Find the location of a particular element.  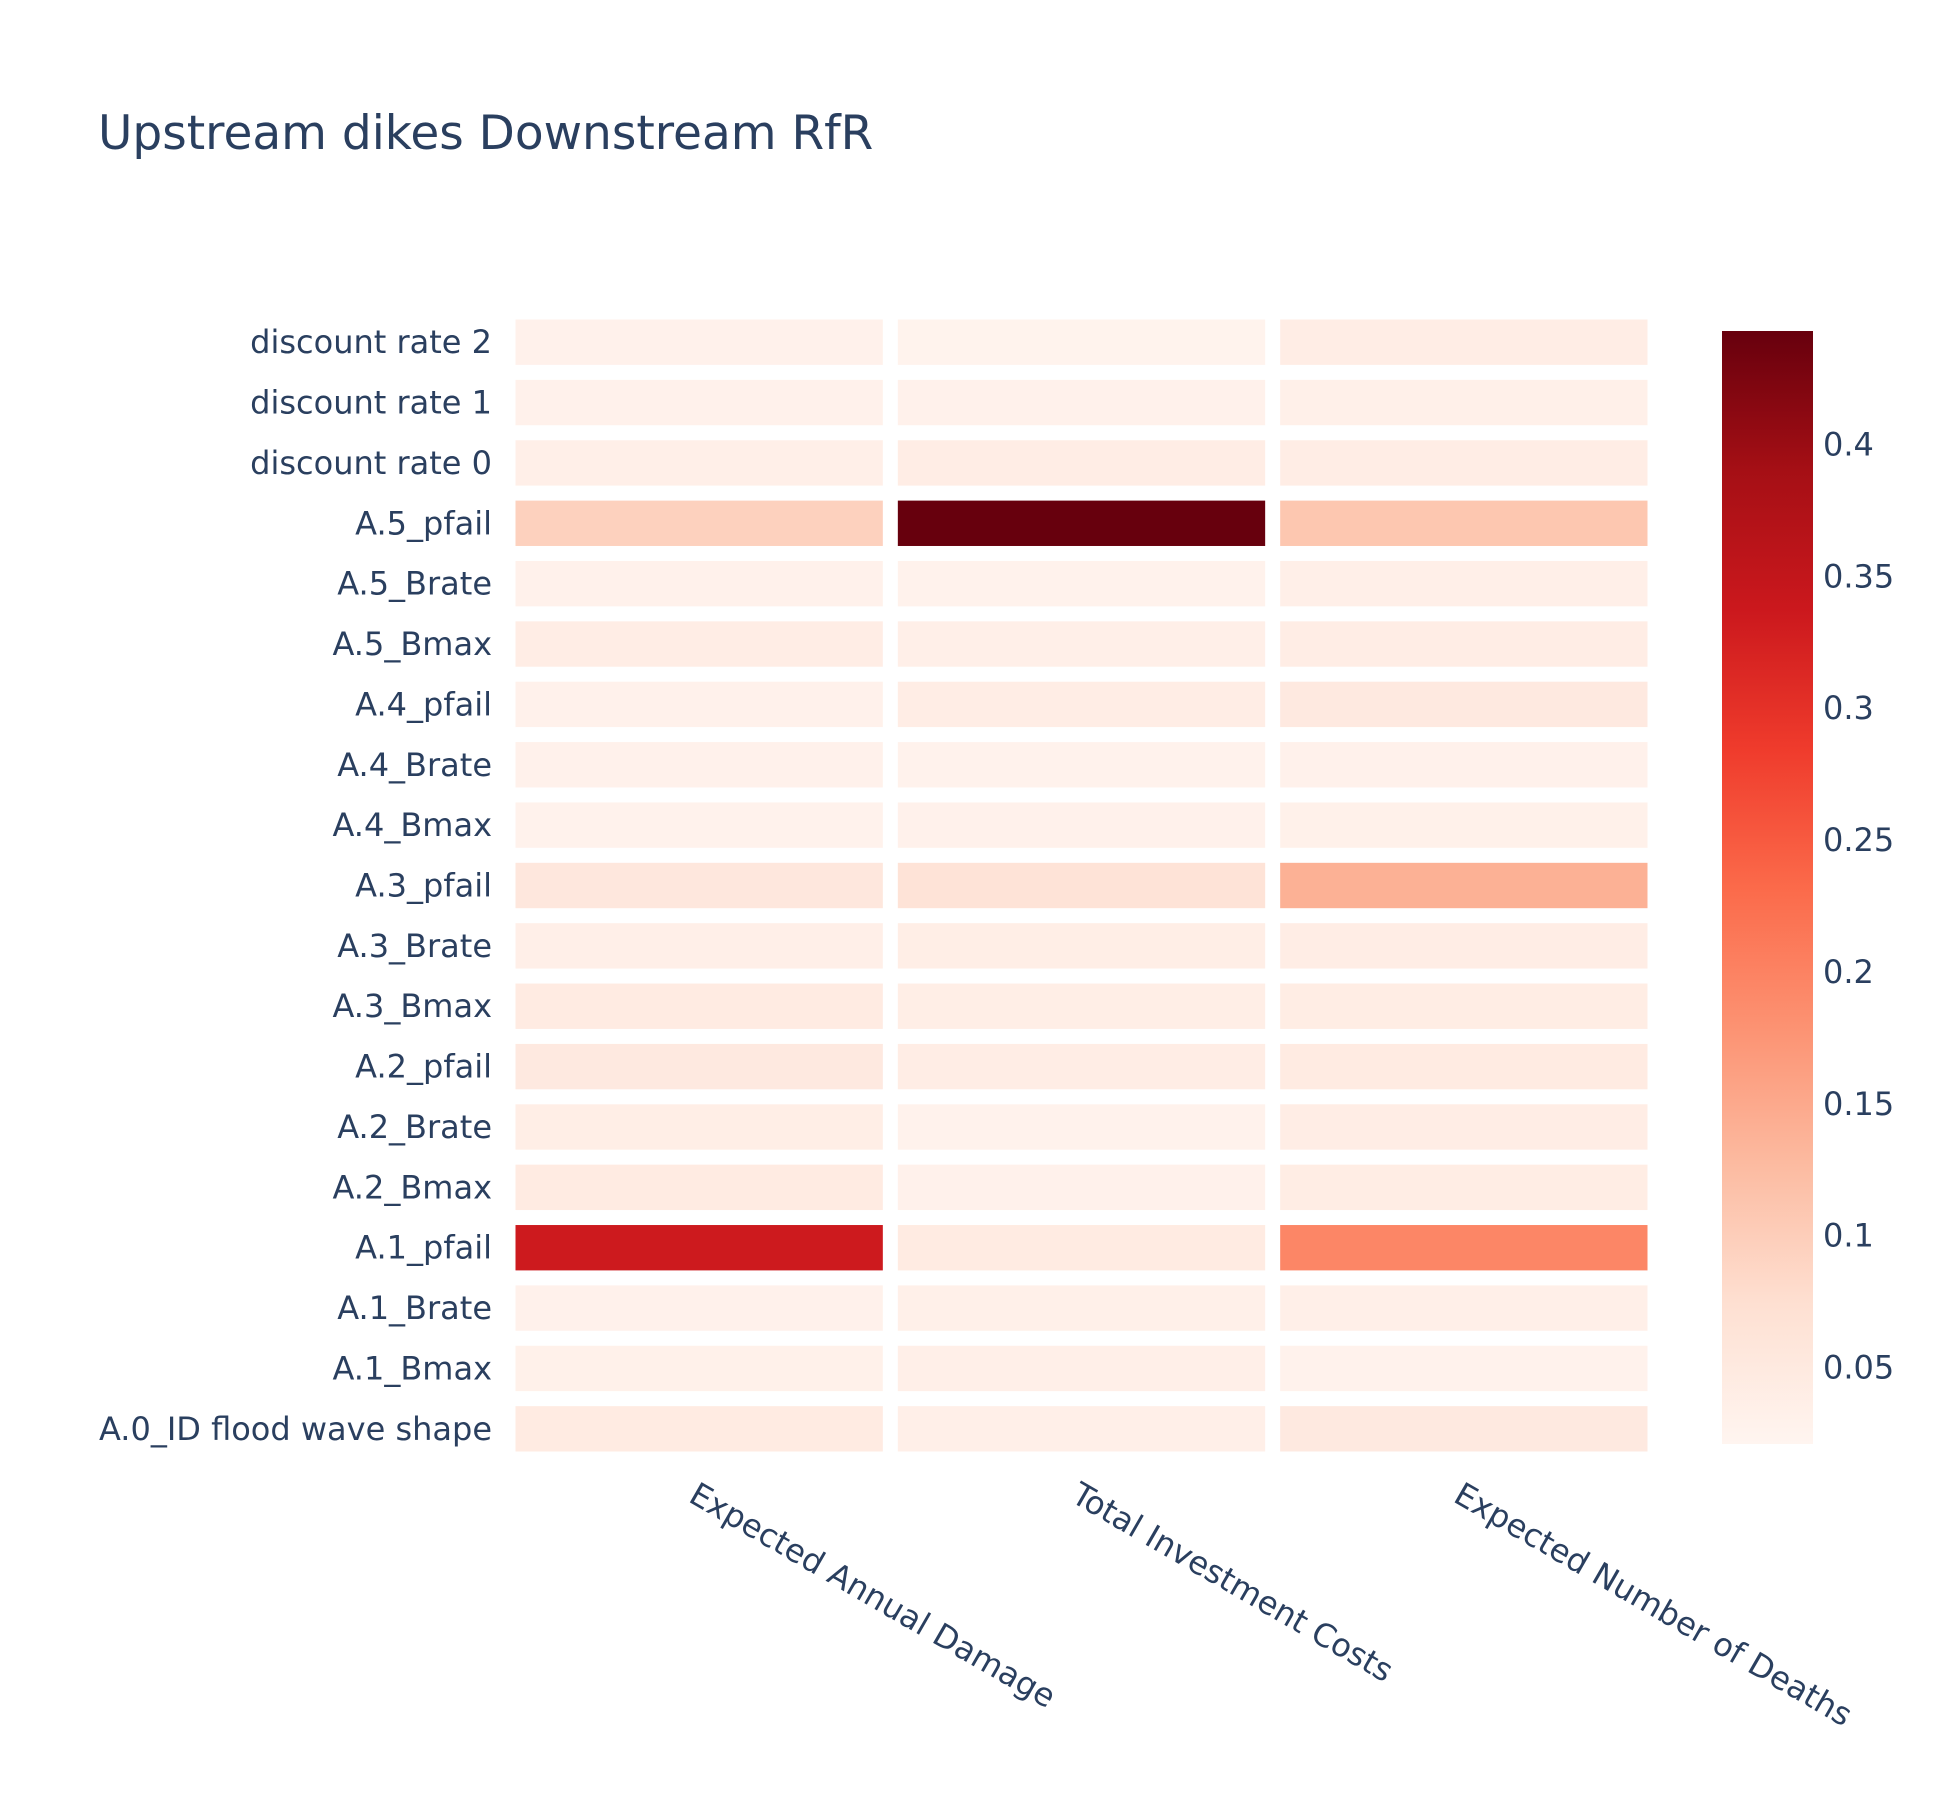

heatmap-cell-discount-rate-2-expected-number-of-deaths is located at coordinates (1464, 342).